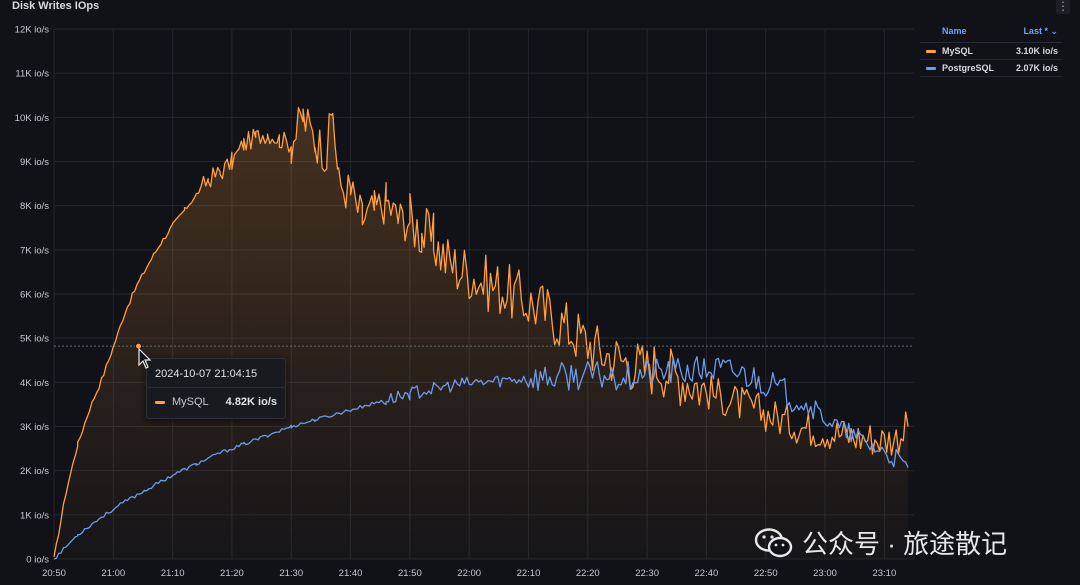  What do you see at coordinates (34, 339) in the screenshot?
I see `y-tick-label: 5K io/s` at bounding box center [34, 339].